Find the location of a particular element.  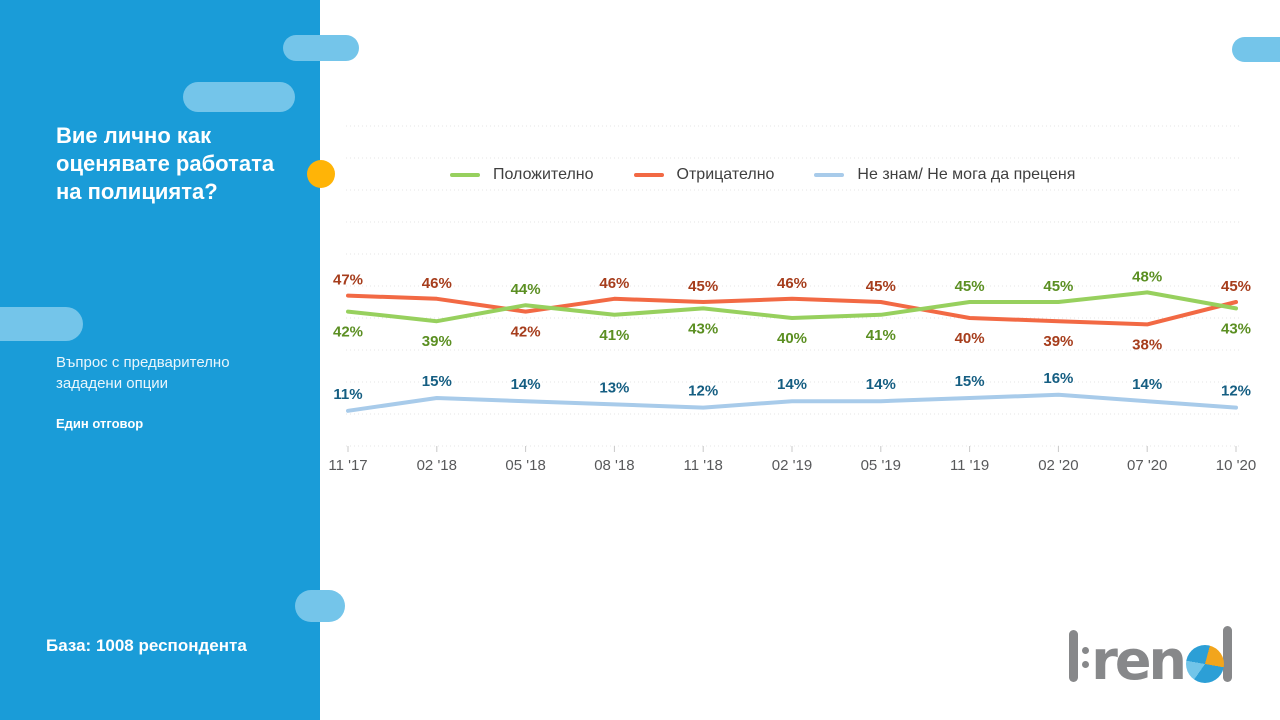

data-label-positive: 44% is located at coordinates (526, 289).